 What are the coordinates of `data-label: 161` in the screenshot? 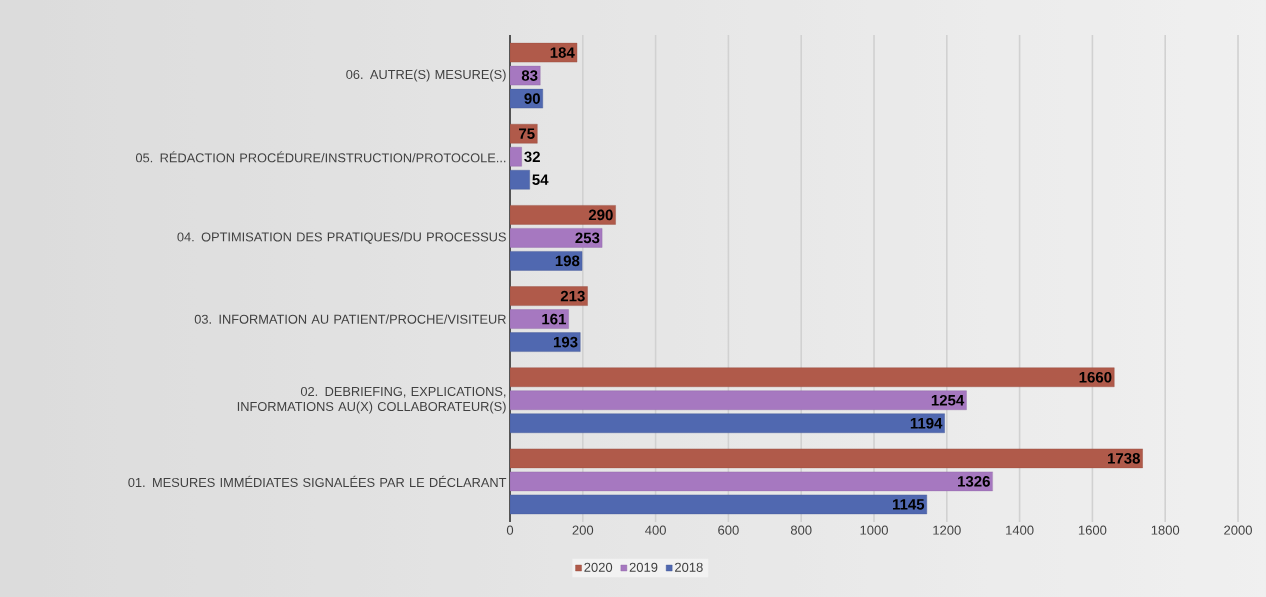 It's located at (554, 319).